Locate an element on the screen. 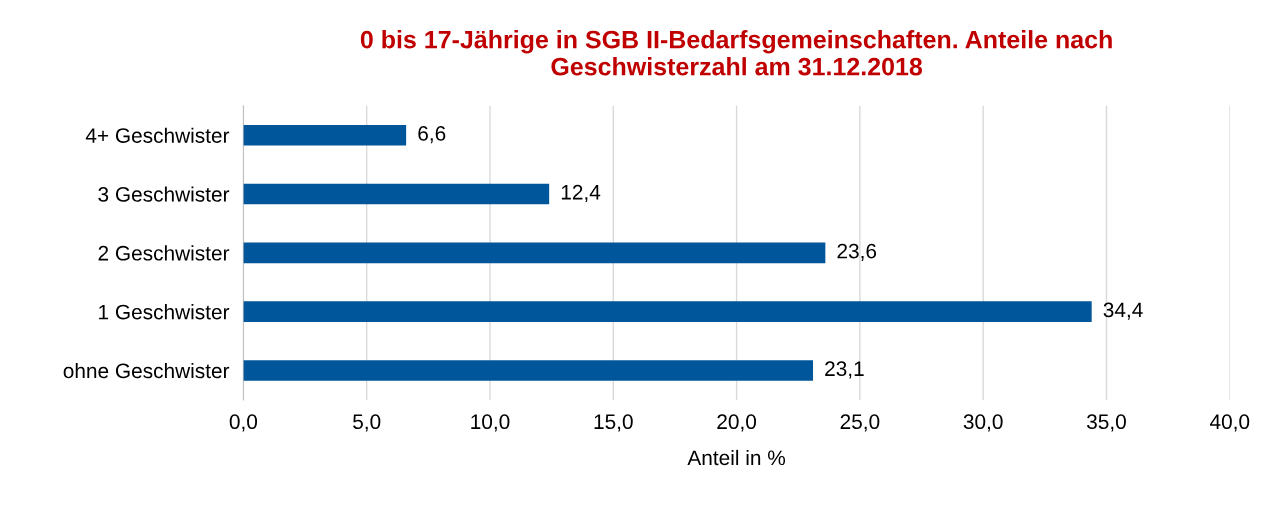 Image resolution: width=1281 pixels, height=516 pixels. x-tick-label: 20,0 is located at coordinates (737, 423).